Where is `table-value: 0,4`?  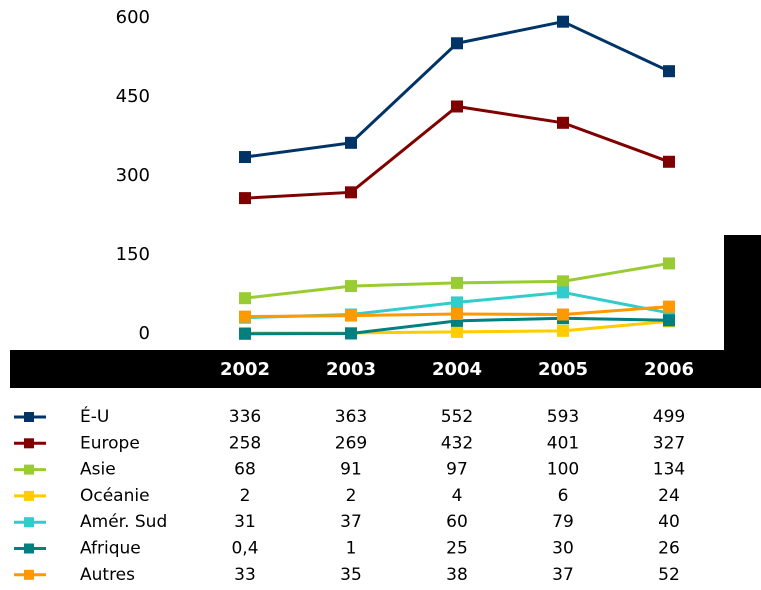 table-value: 0,4 is located at coordinates (244, 549).